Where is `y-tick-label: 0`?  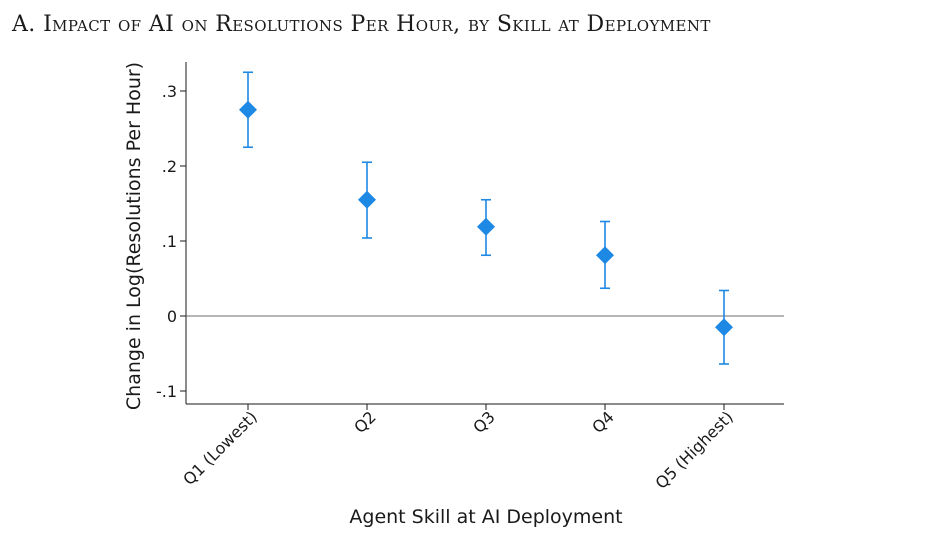 y-tick-label: 0 is located at coordinates (172, 316).